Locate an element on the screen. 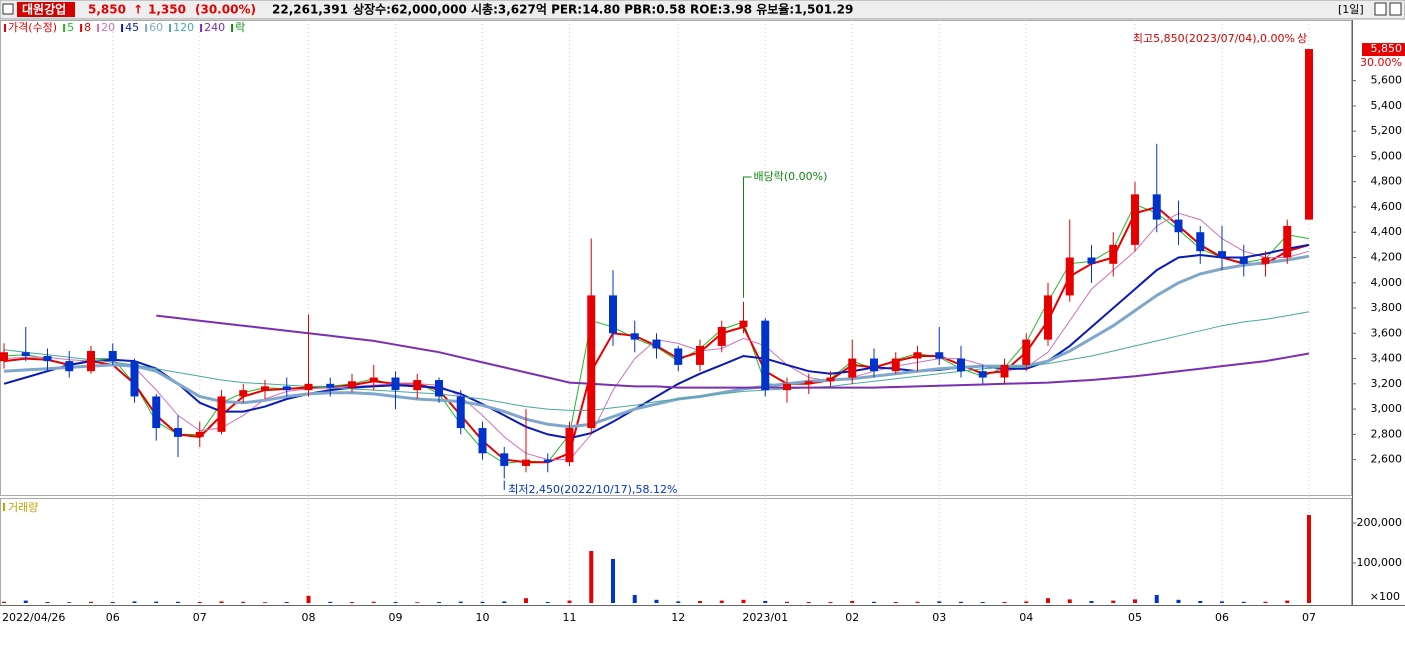  legend-dividend: 락 is located at coordinates (240, 27).